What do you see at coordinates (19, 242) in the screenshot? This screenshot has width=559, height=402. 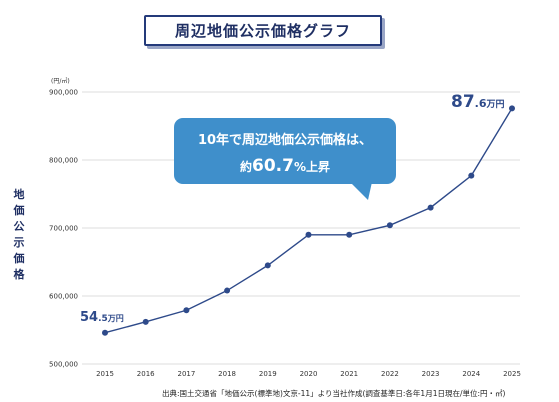 I see `y-axis-label-char: 示` at bounding box center [19, 242].